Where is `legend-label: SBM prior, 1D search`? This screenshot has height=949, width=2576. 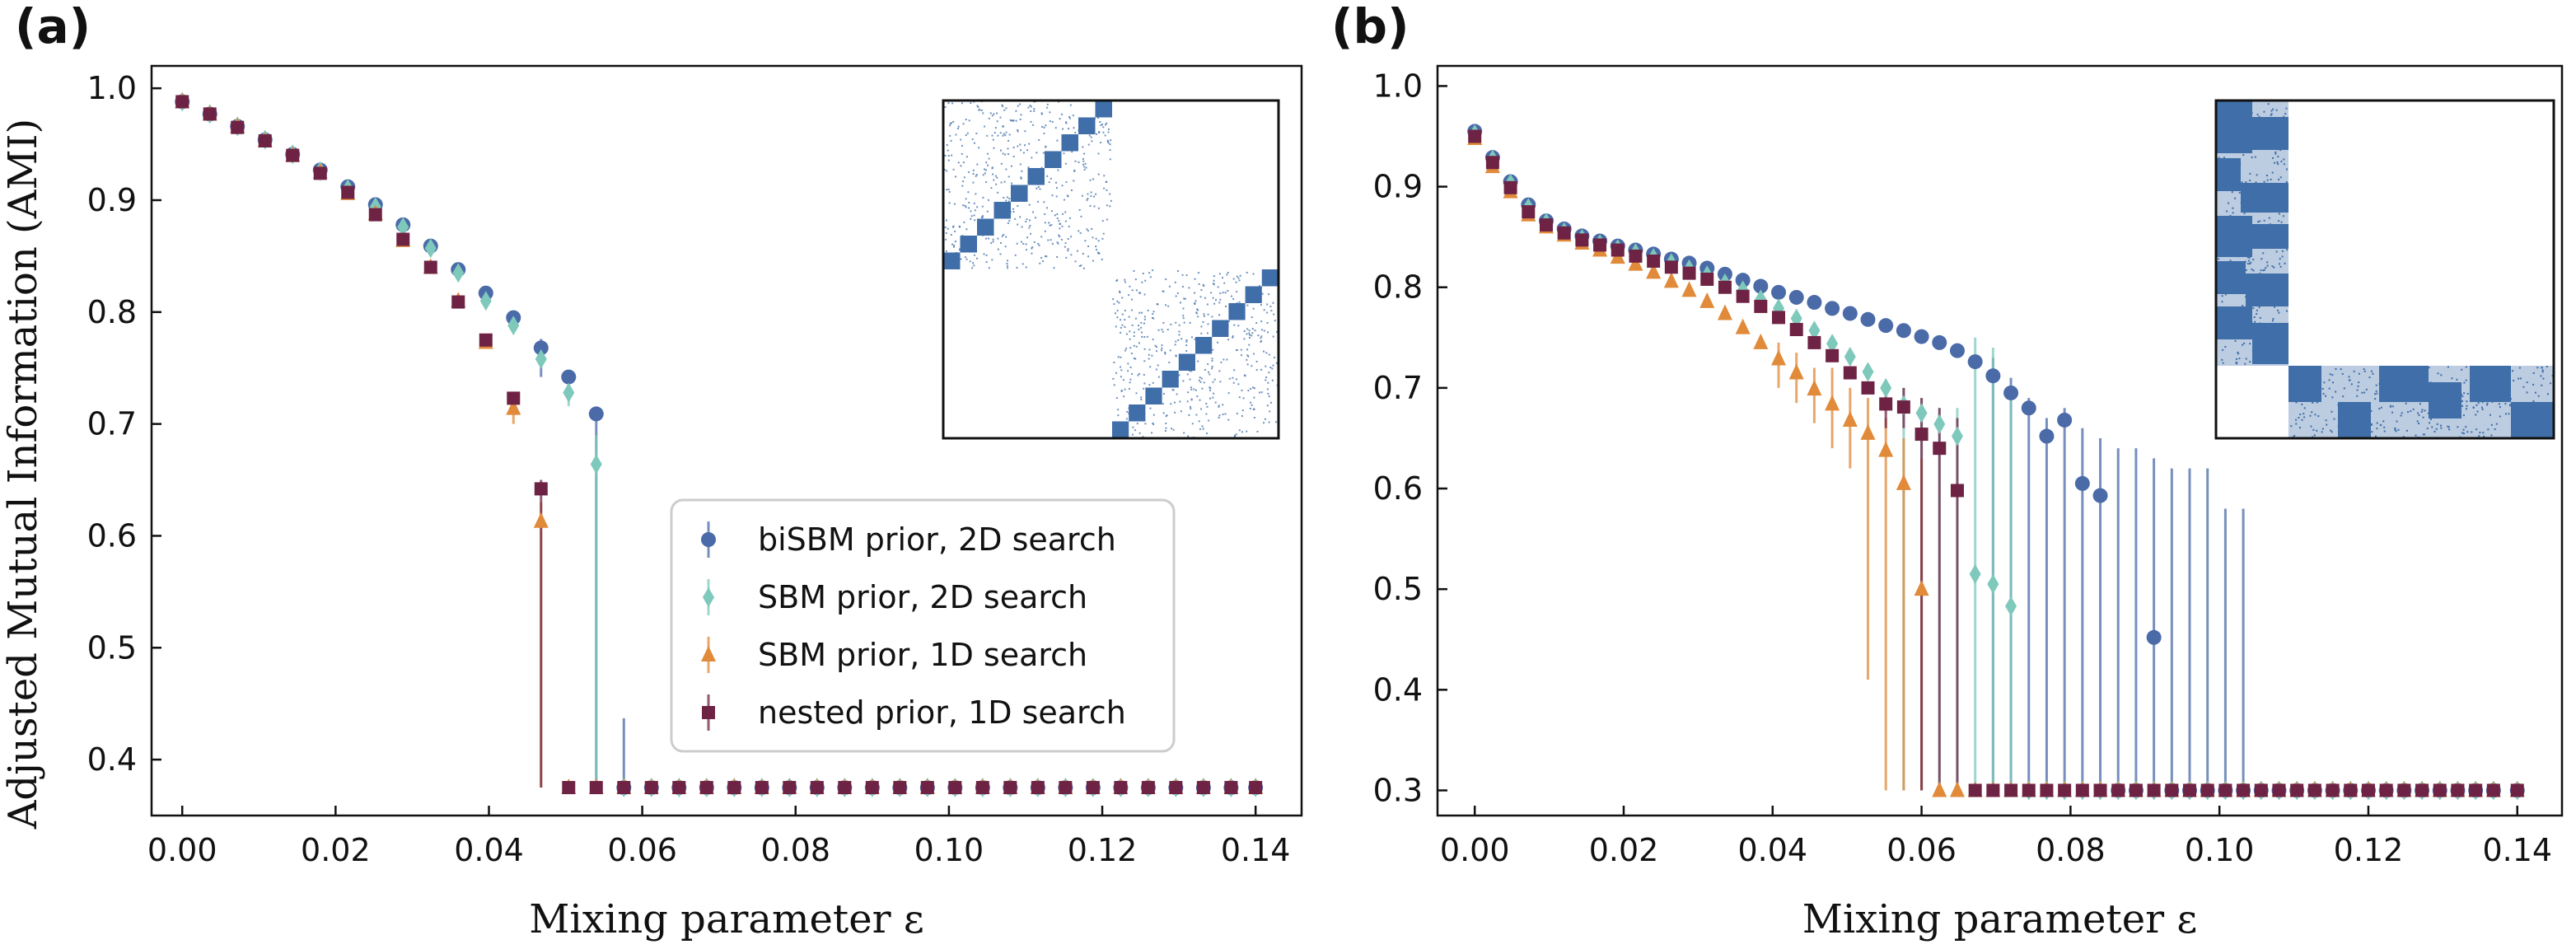
legend-label: SBM prior, 1D search is located at coordinates (922, 655).